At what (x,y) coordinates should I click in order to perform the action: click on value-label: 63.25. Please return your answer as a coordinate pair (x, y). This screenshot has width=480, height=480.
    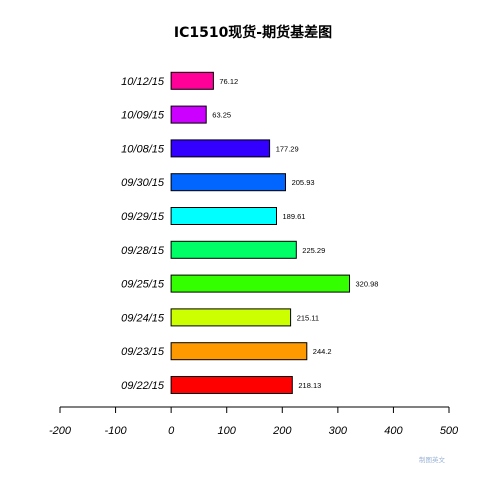
    Looking at the image, I should click on (221, 115).